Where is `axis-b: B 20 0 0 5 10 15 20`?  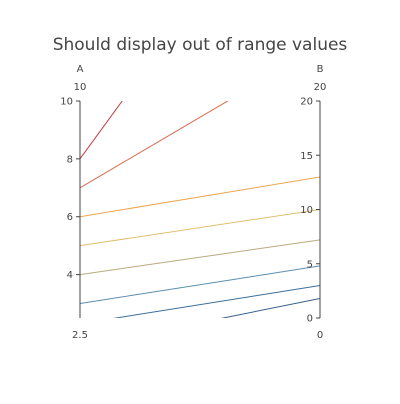 axis-b: B 20 0 0 5 10 15 20 is located at coordinates (313, 202).